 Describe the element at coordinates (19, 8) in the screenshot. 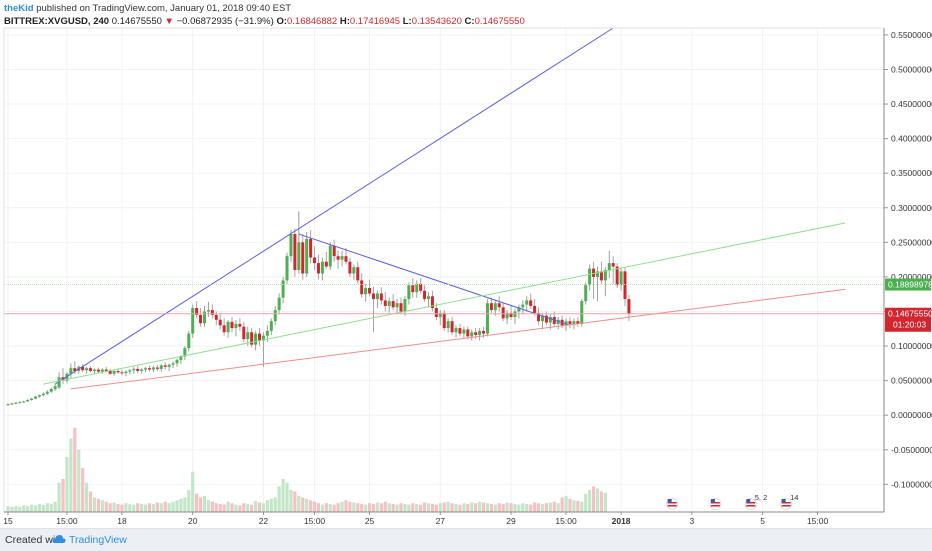

I see `author-name: theKid` at that location.